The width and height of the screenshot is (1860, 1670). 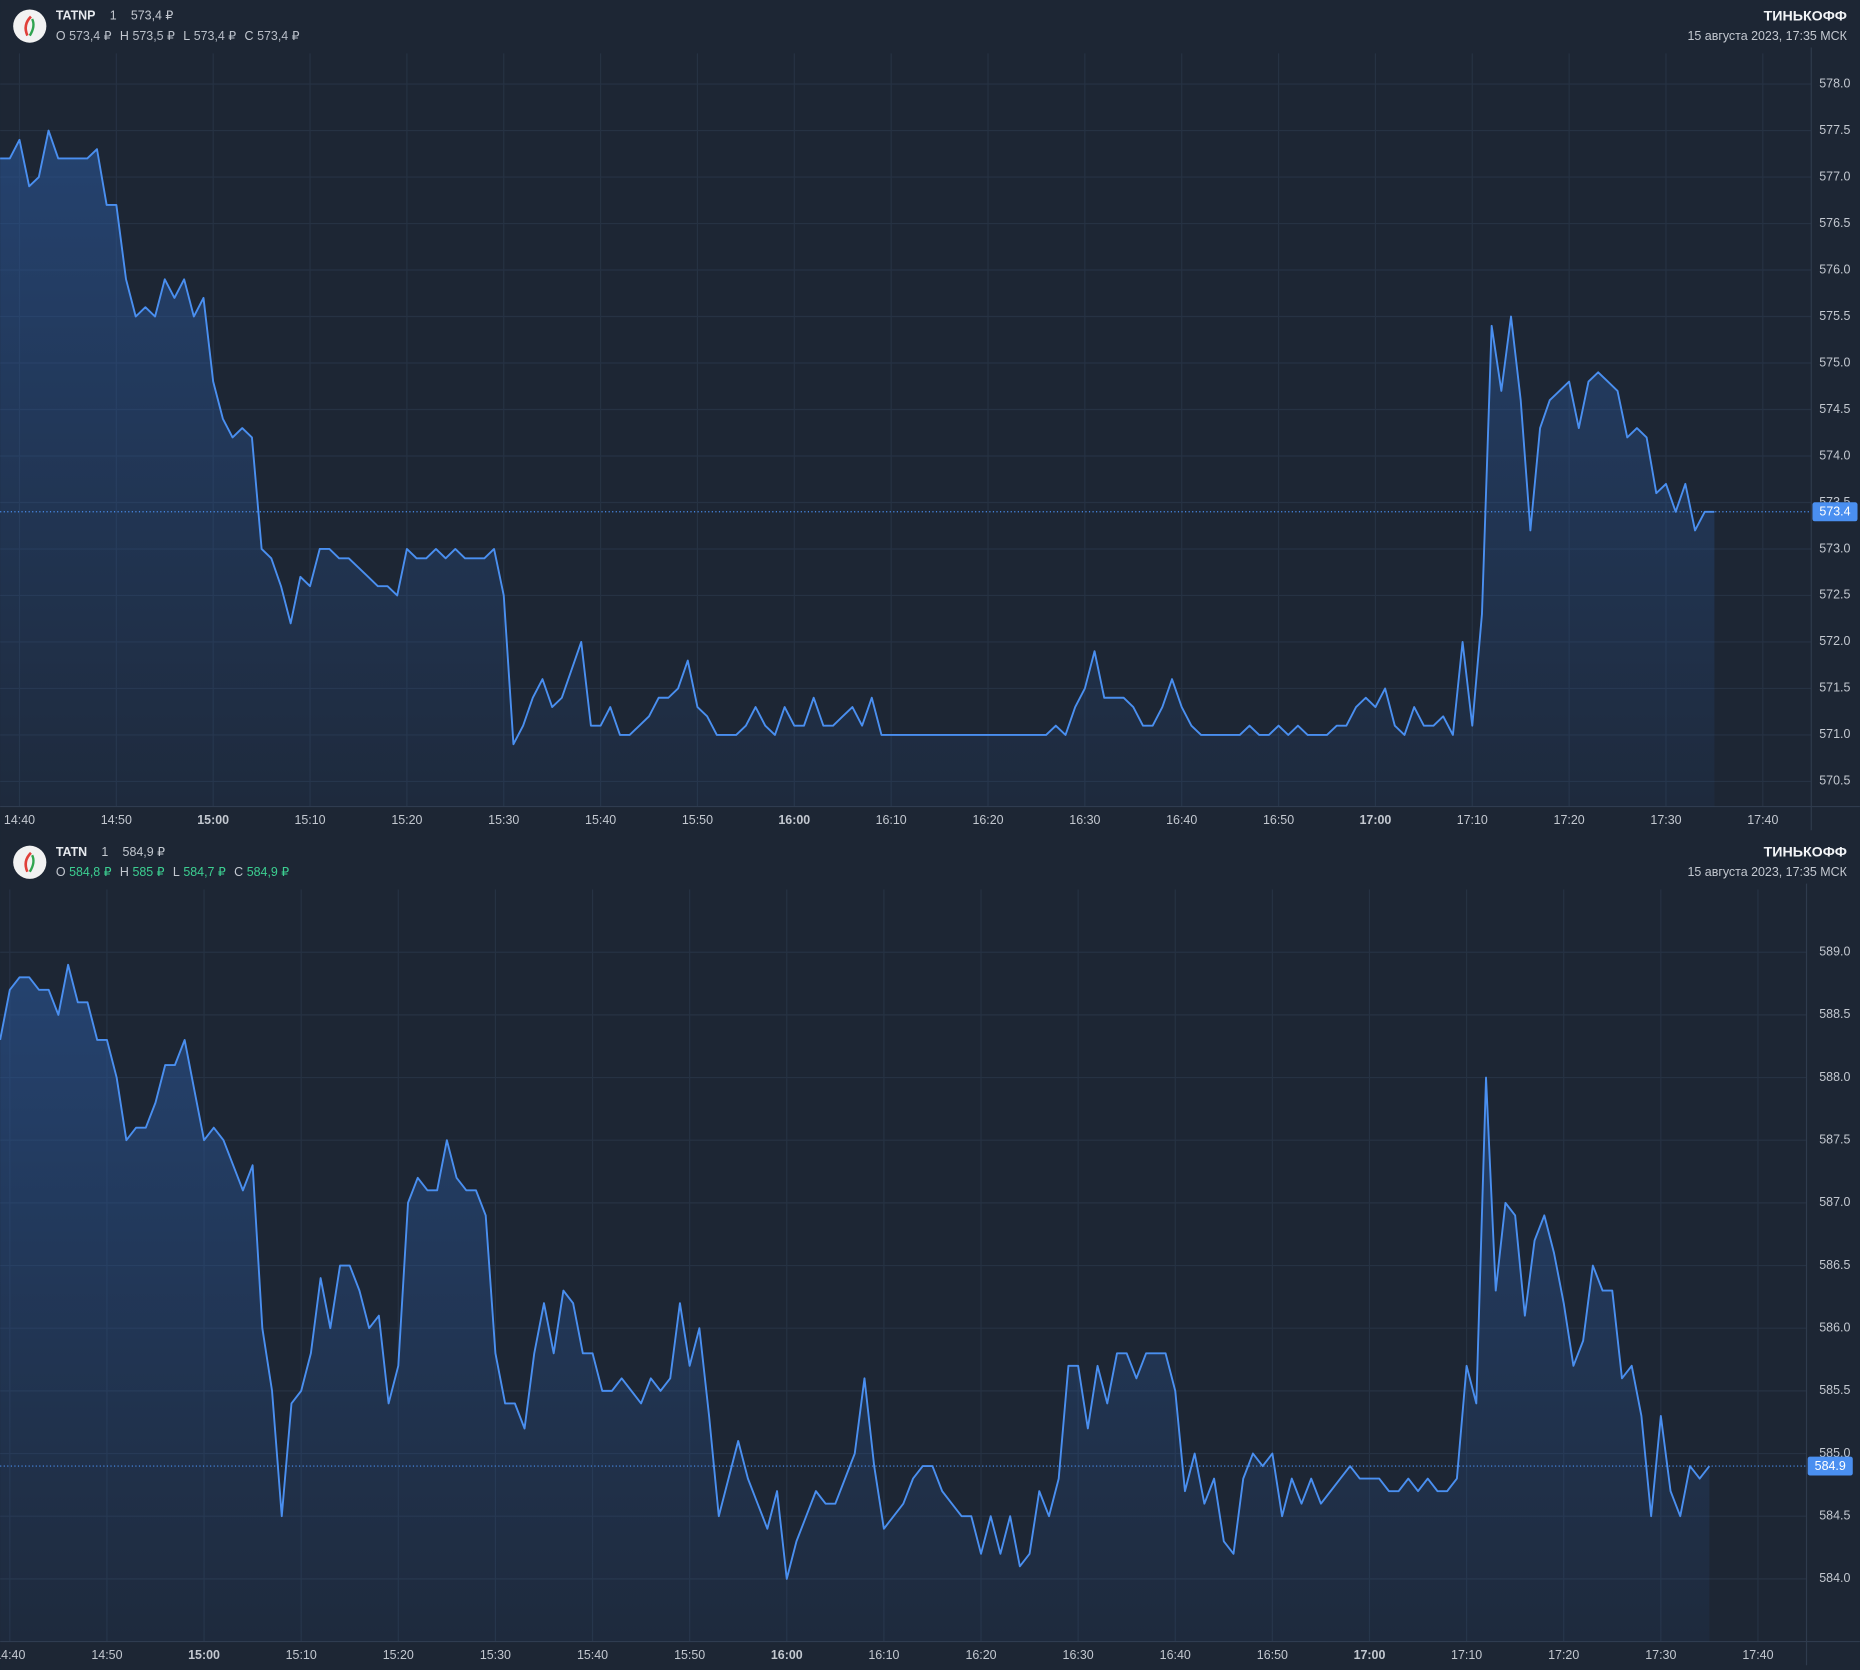 I want to click on header-line: TATNP 1 573,4 ₽, so click(x=115, y=16).